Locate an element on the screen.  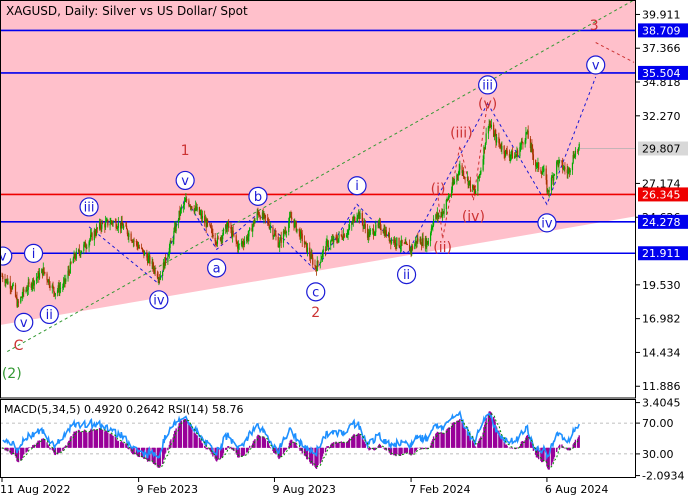
wave-label-v: v is located at coordinates (185, 181).